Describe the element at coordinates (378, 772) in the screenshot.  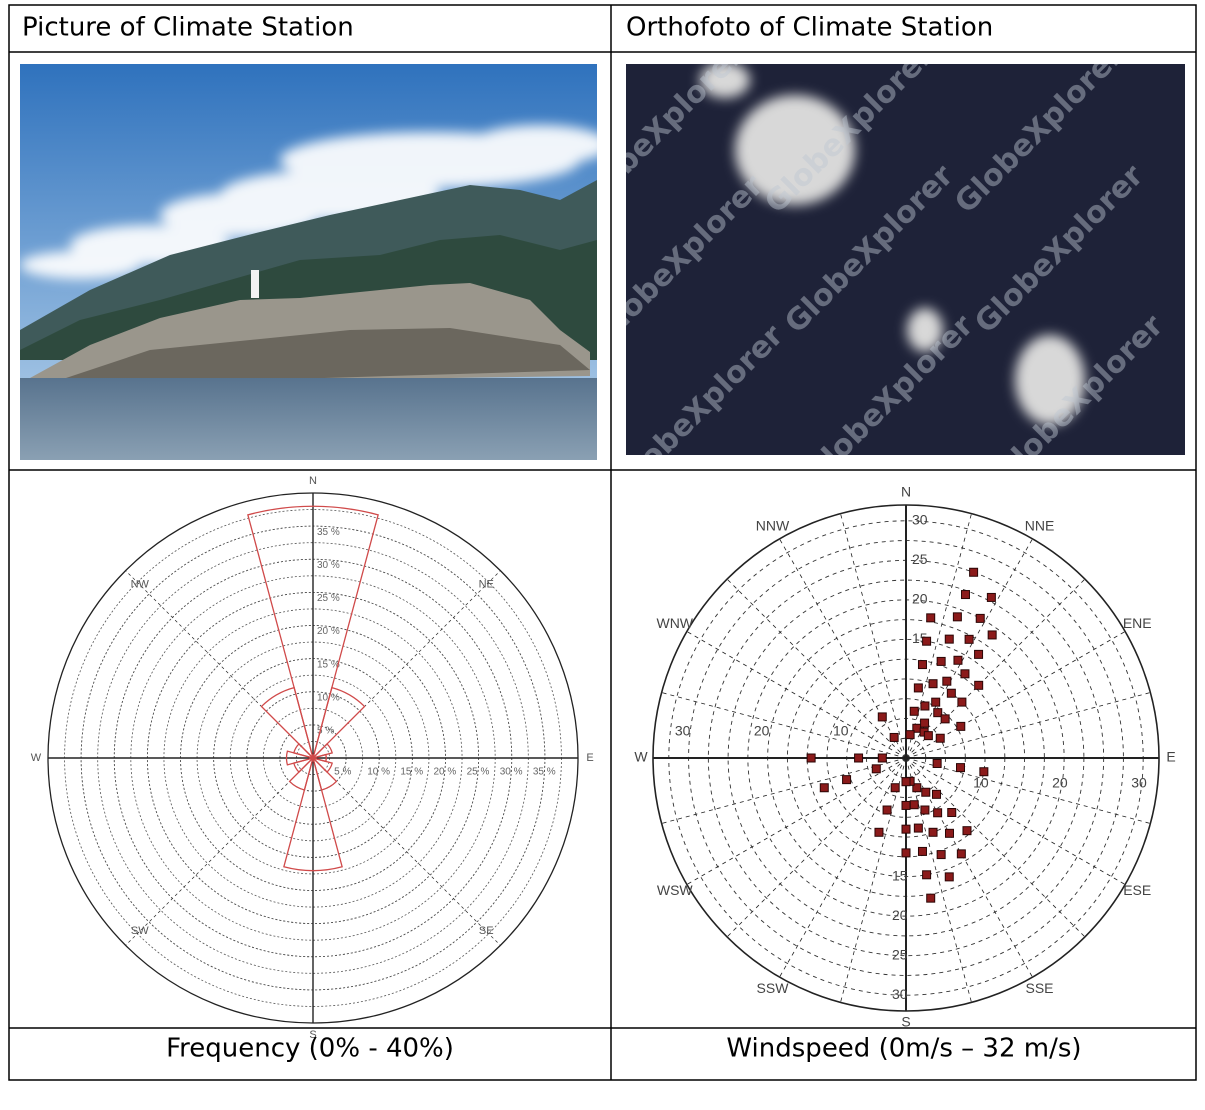
I see `radial-tick-label: 10 %` at that location.